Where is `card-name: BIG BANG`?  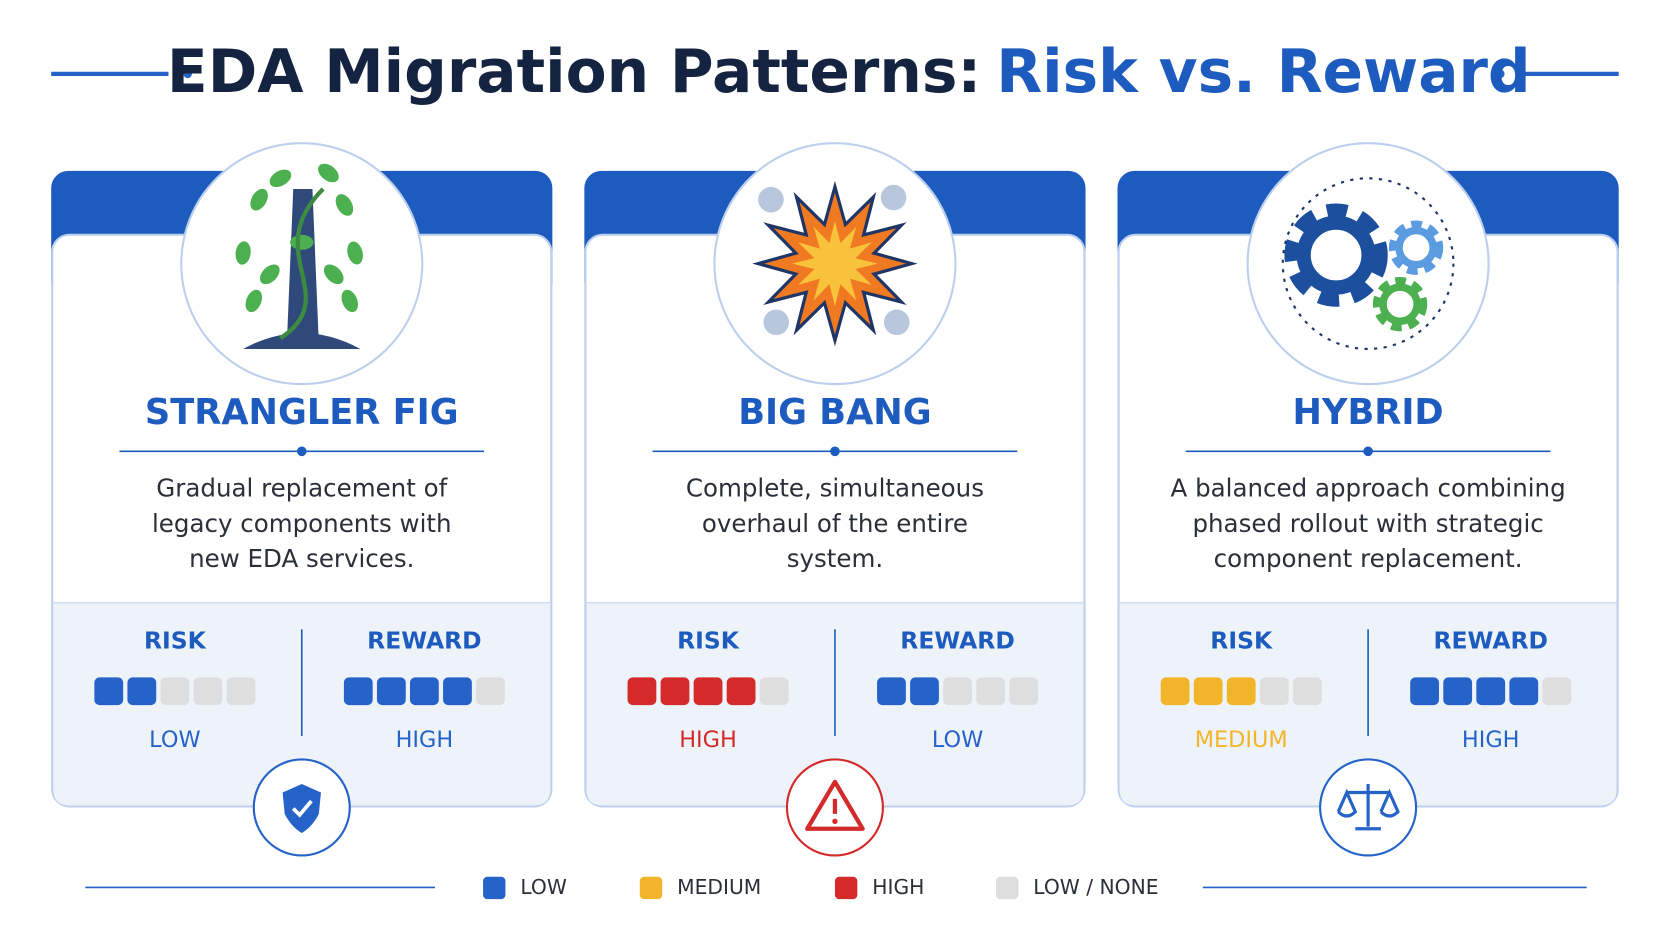 card-name: BIG BANG is located at coordinates (834, 412).